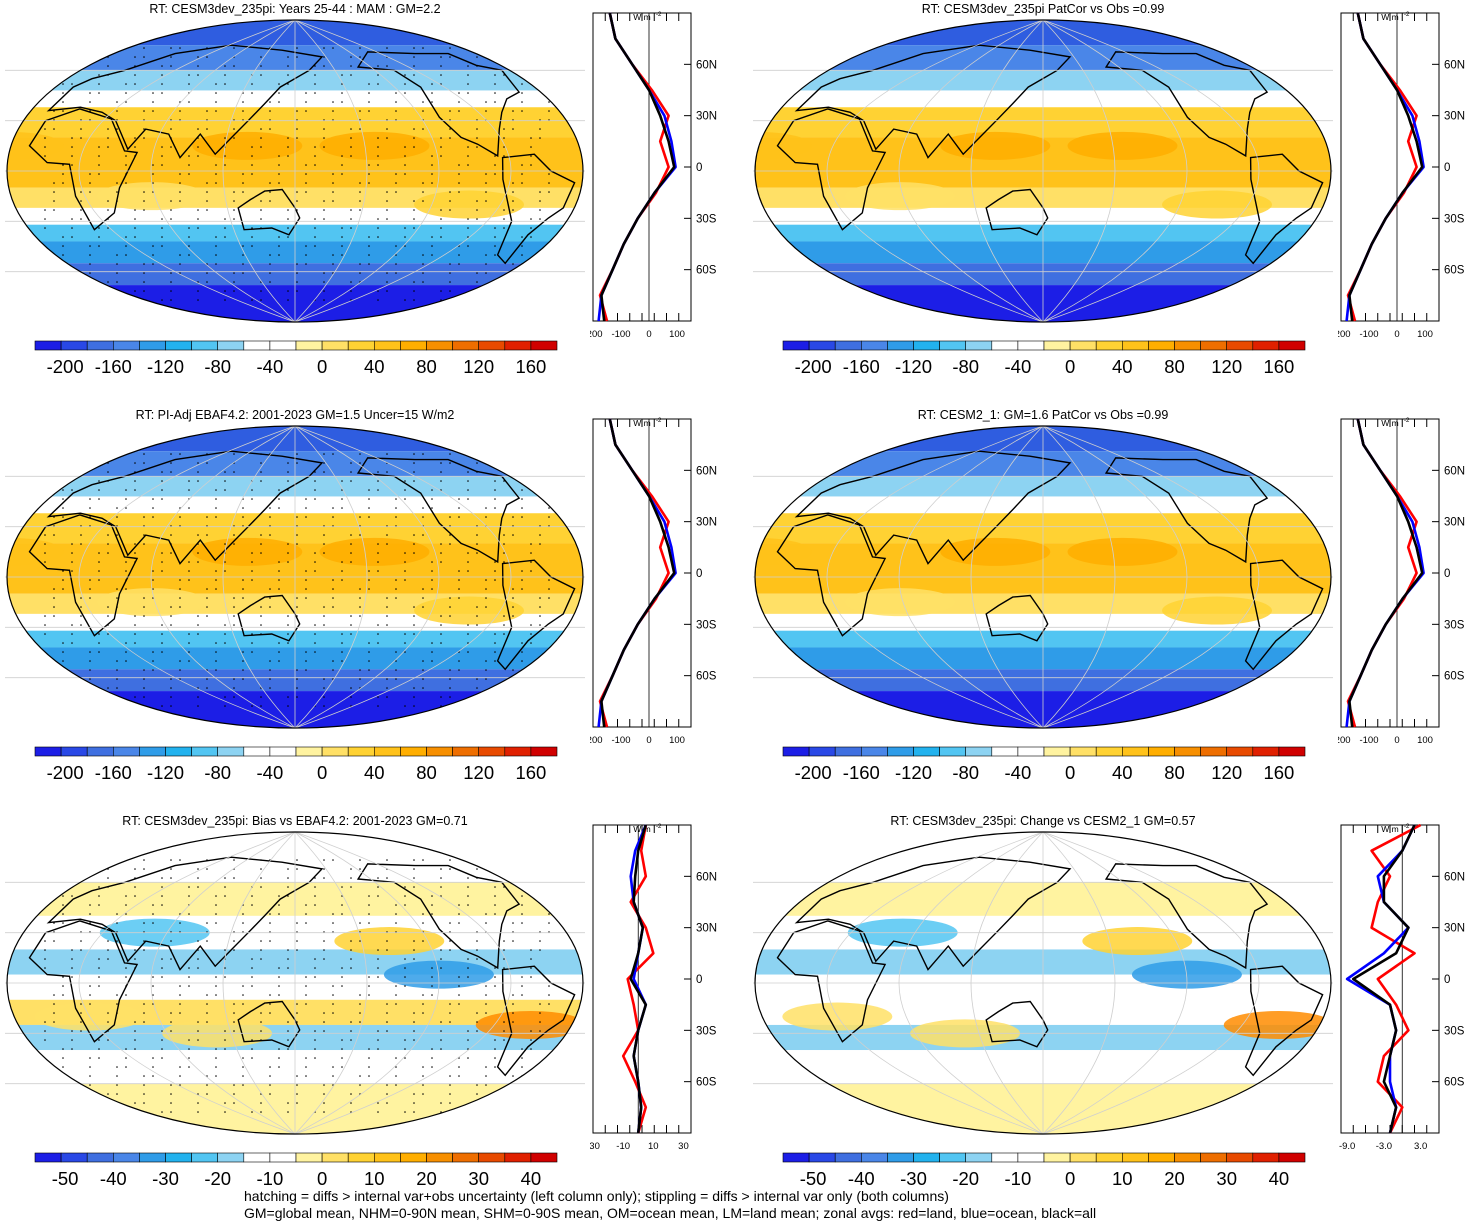  Describe the element at coordinates (641, 17) in the screenshot. I see `zonal-unit-label: W m` at that location.